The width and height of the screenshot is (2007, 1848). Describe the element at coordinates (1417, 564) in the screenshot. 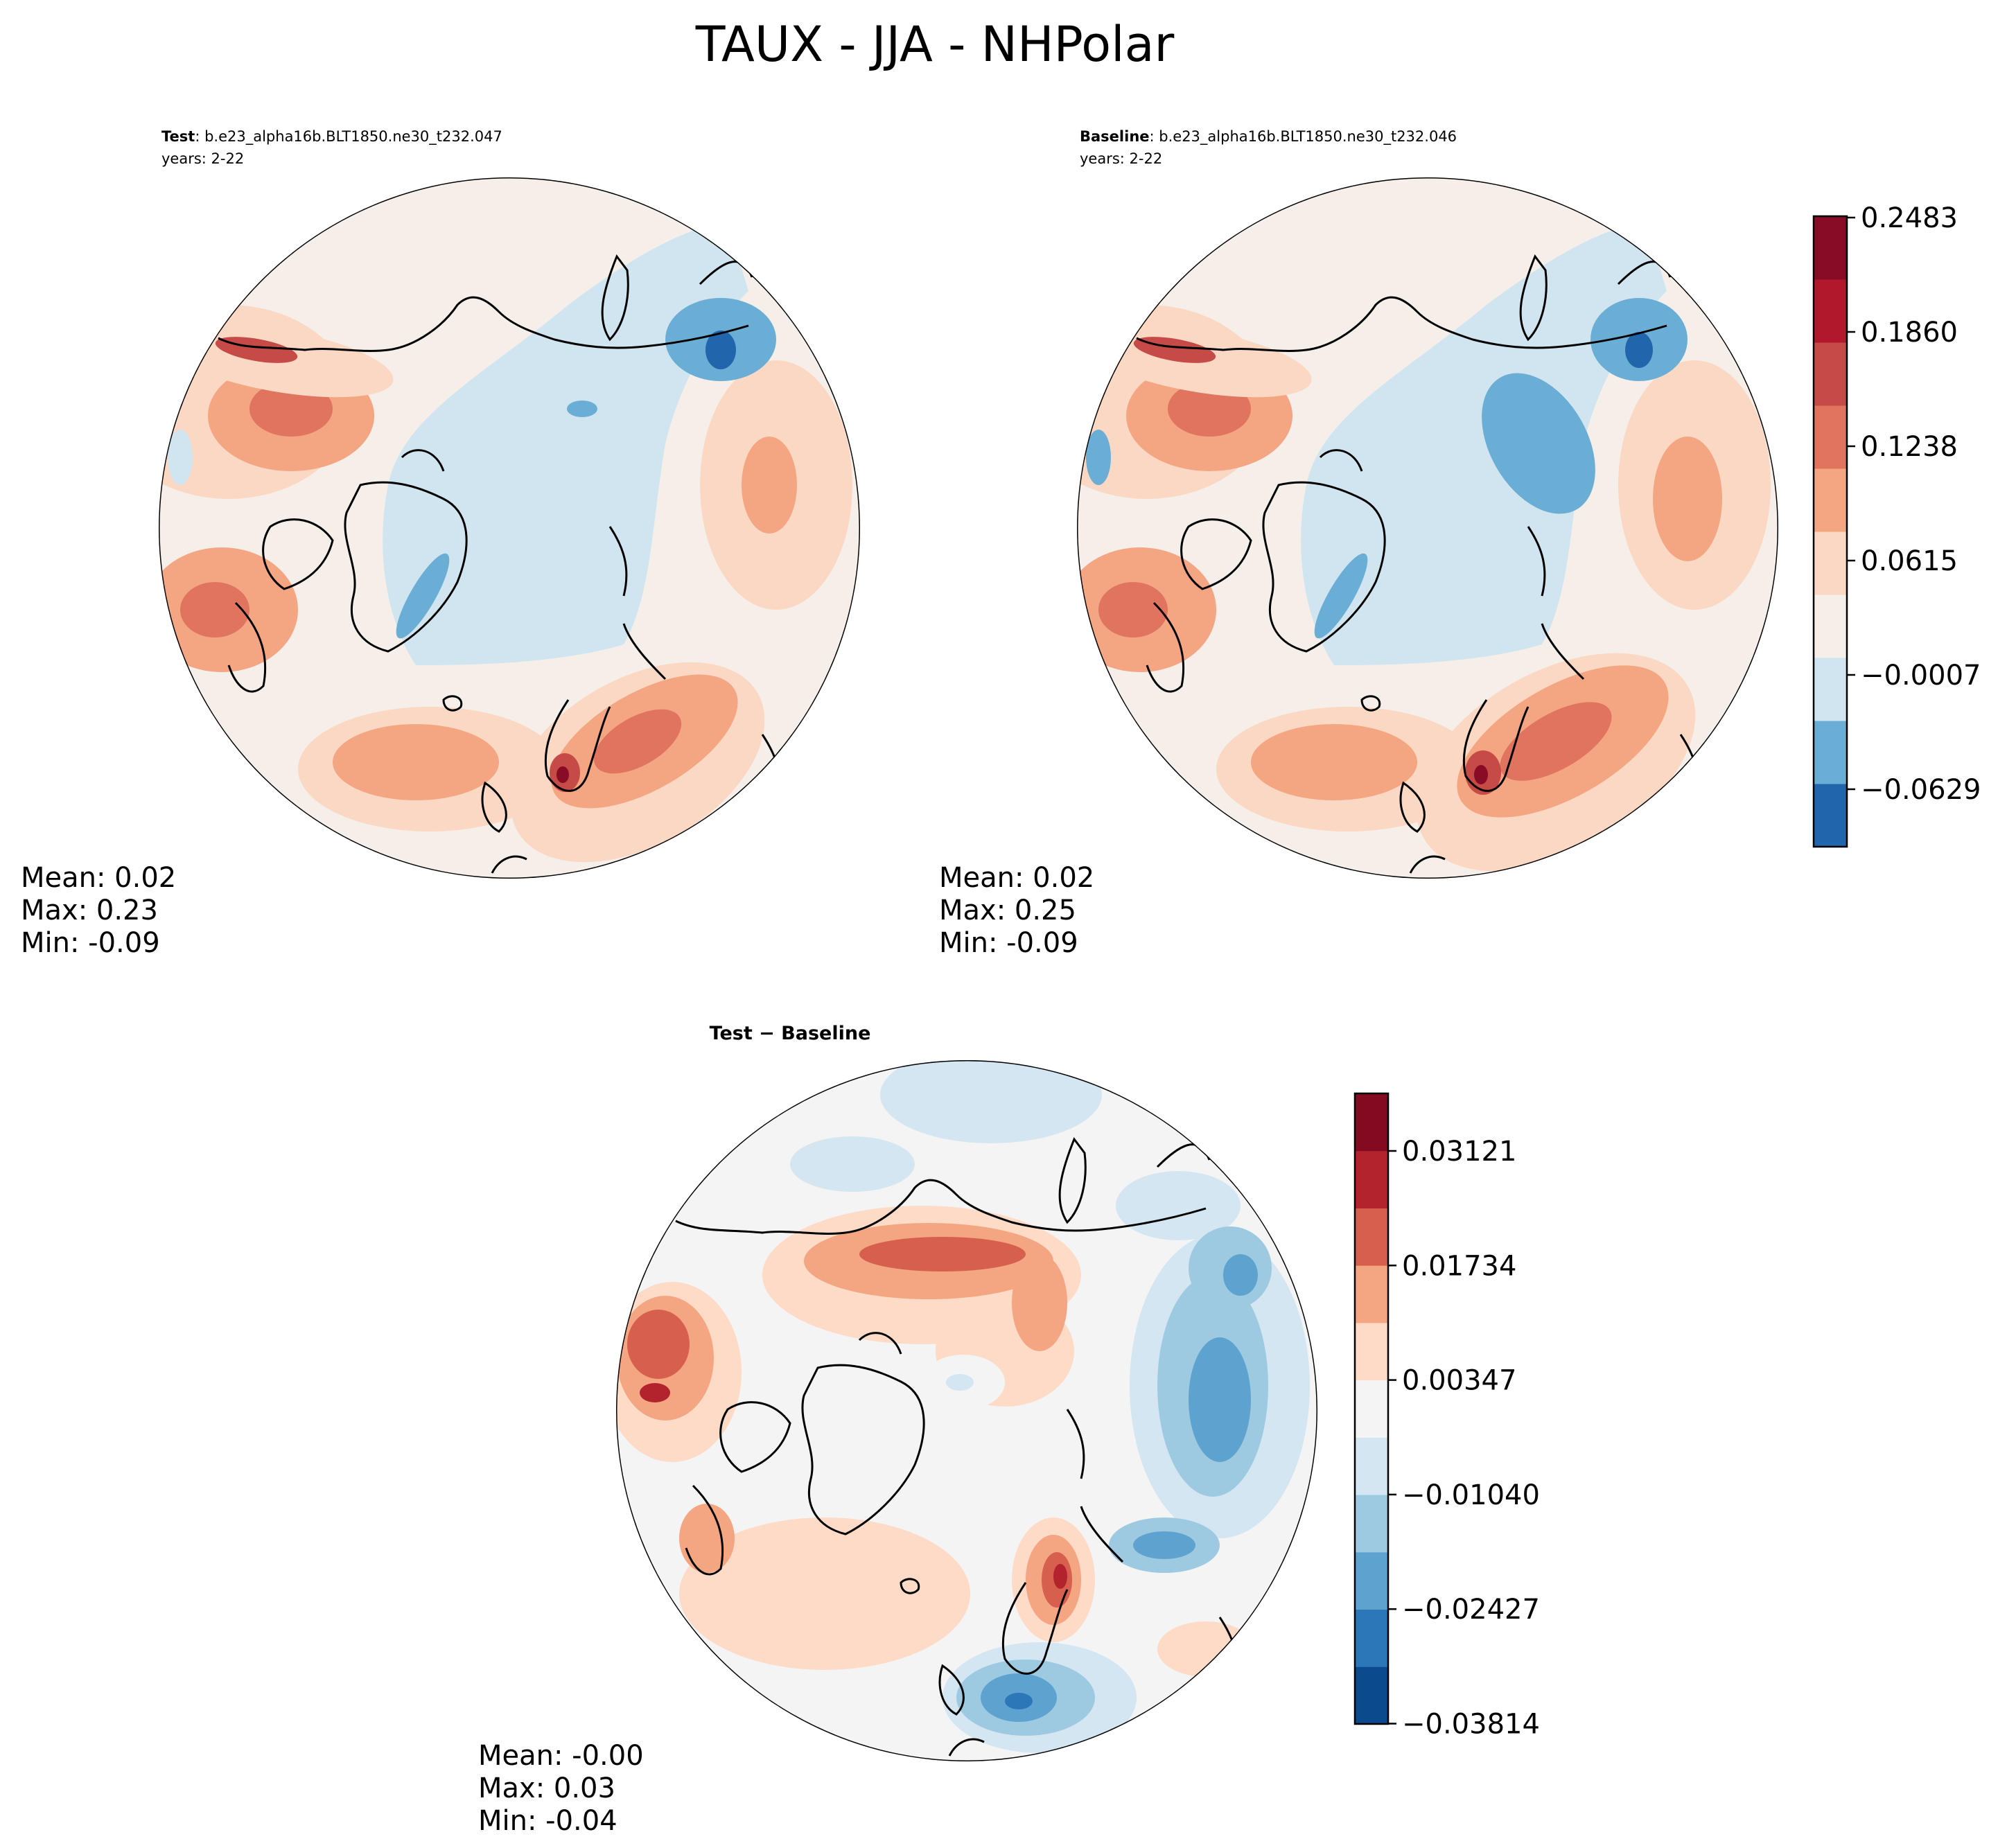

I see `baseline-coastlines` at that location.